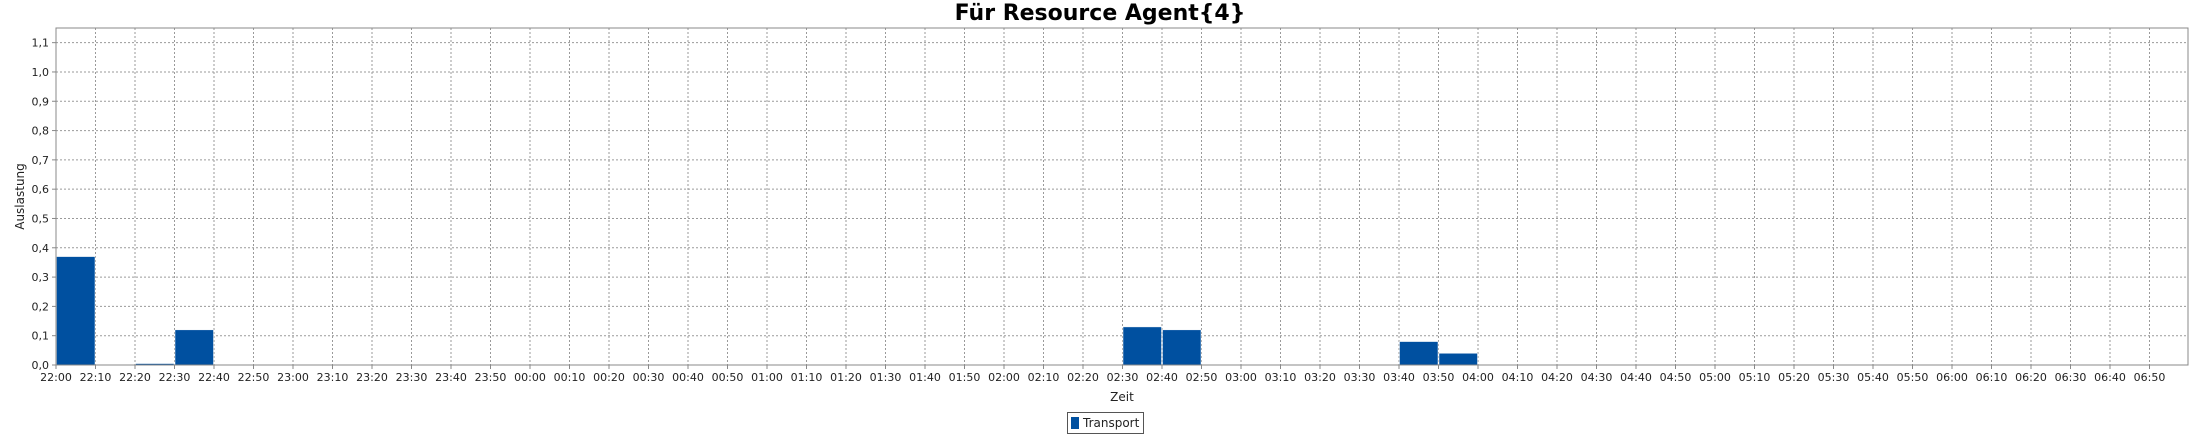 Image resolution: width=2200 pixels, height=435 pixels. Describe the element at coordinates (41, 72) in the screenshot. I see `y-tick-label: 1,0` at that location.